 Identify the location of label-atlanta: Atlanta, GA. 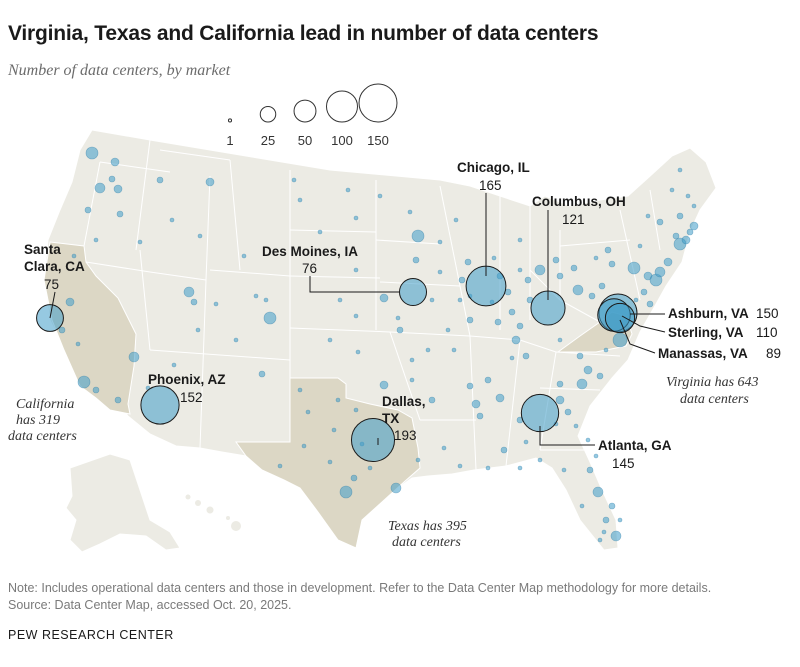
(635, 445).